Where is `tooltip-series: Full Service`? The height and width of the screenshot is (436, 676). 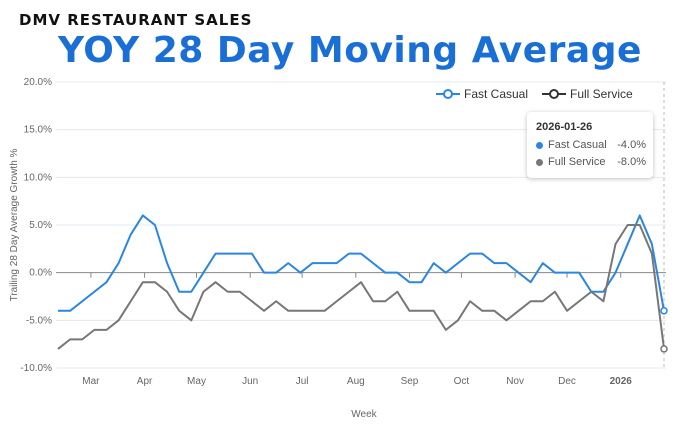 tooltip-series: Full Service is located at coordinates (577, 162).